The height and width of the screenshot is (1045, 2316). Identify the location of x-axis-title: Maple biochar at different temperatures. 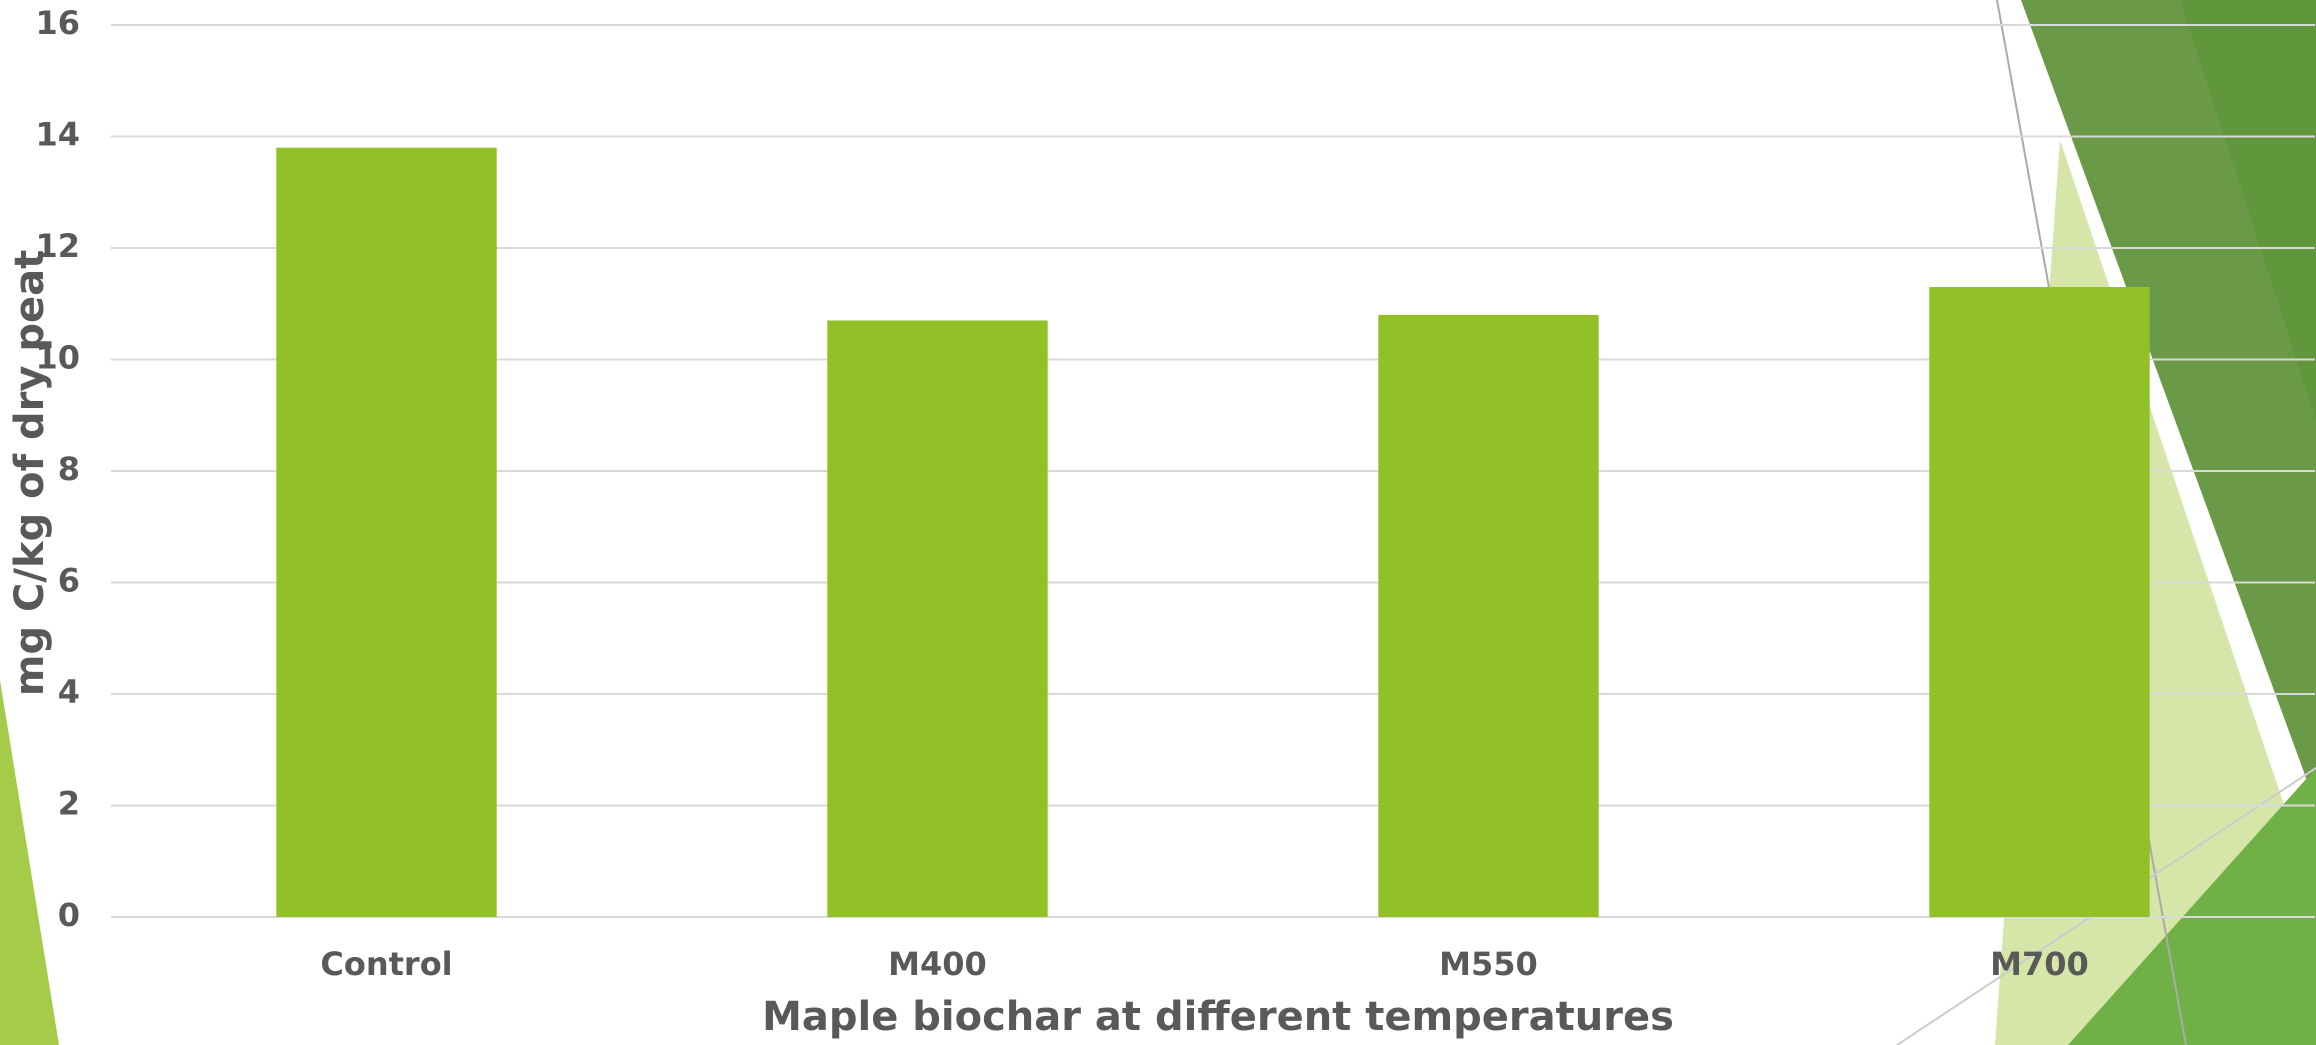
(1218, 1017).